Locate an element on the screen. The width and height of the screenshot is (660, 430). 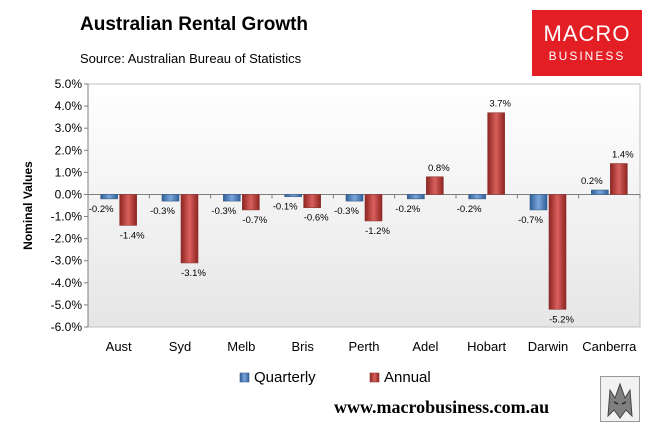
x-tick-label: Bris is located at coordinates (302, 346).